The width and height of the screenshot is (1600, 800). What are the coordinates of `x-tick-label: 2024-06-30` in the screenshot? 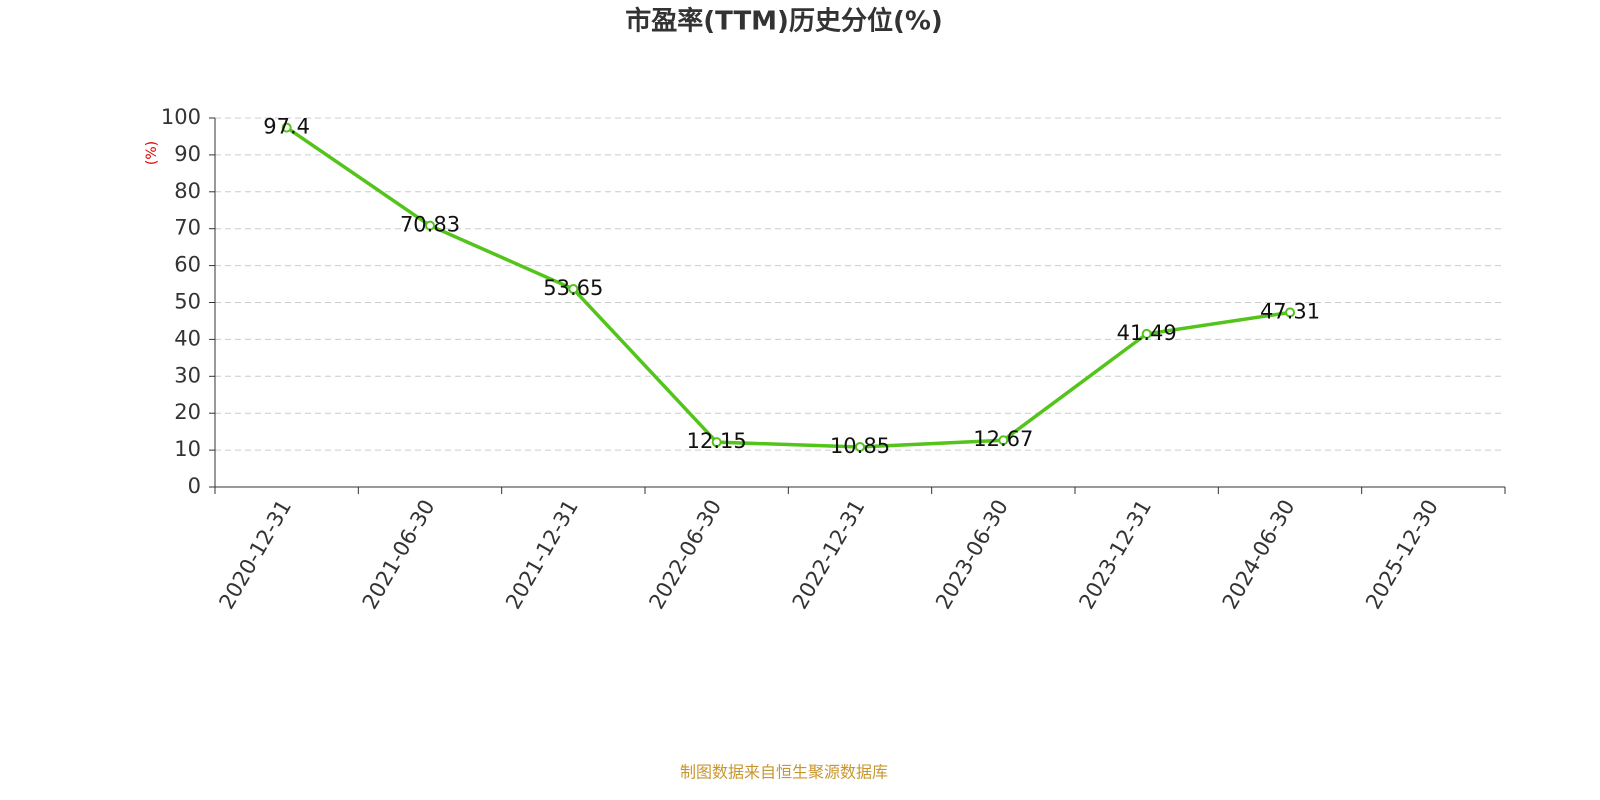 It's located at (1259, 555).